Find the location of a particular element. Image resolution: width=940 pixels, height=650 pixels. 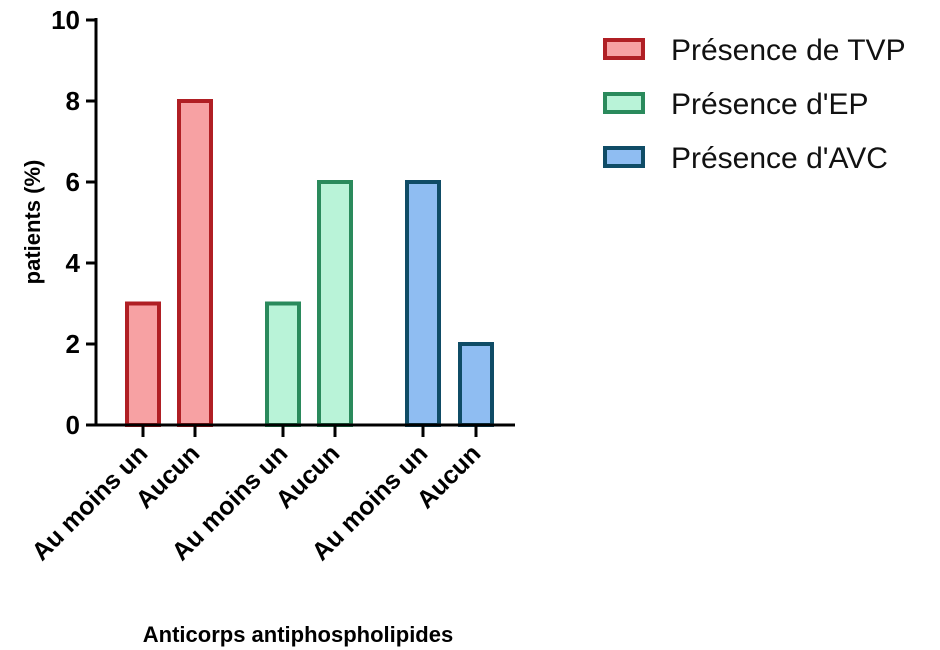

y-axis-title: patients (%) is located at coordinates (32, 222).